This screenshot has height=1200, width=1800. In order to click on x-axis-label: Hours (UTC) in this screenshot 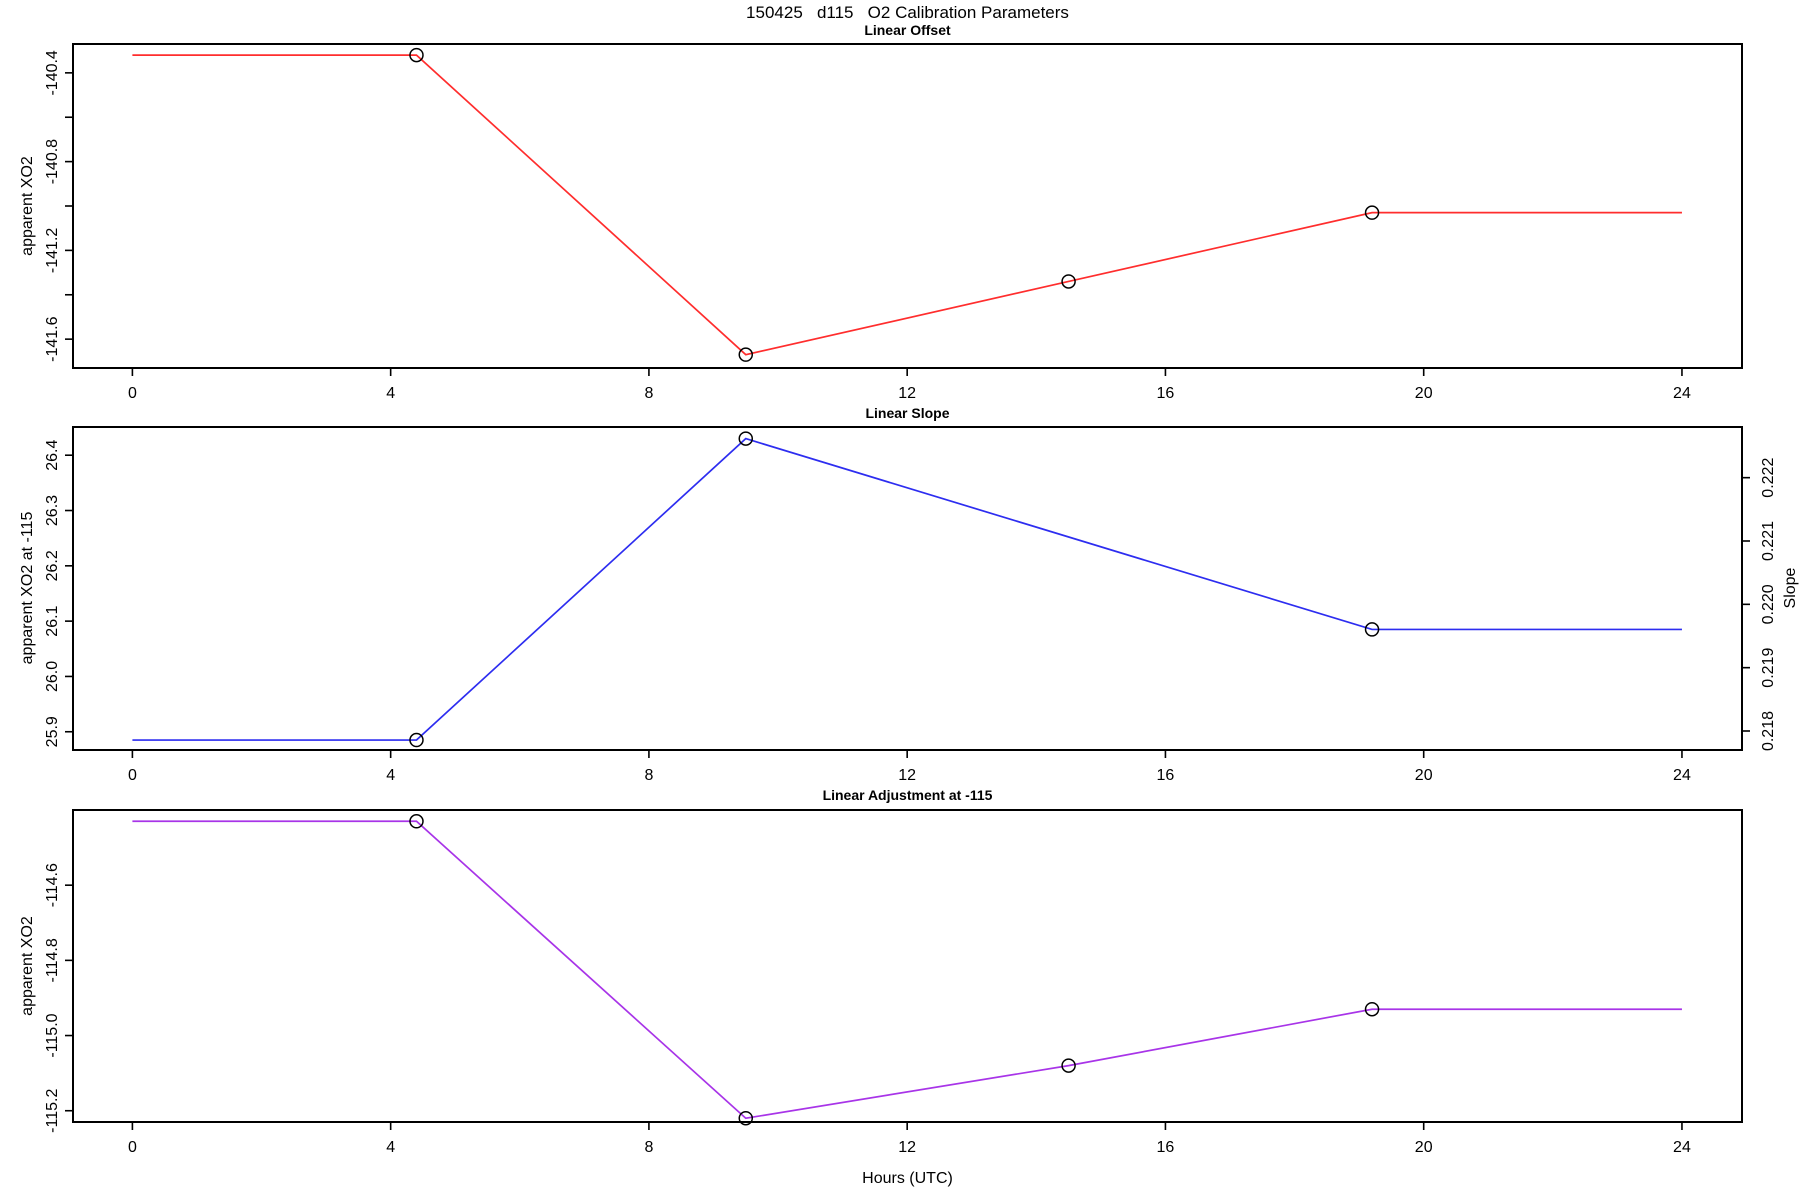, I will do `click(907, 1178)`.